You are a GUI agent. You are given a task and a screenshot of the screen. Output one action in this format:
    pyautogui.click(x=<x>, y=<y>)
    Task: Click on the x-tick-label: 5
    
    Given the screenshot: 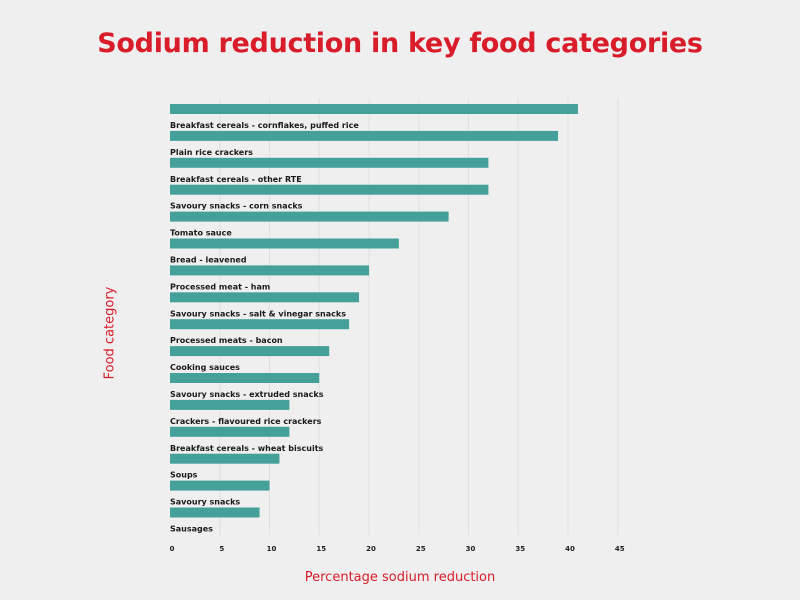 What is the action you would take?
    pyautogui.click(x=221, y=549)
    